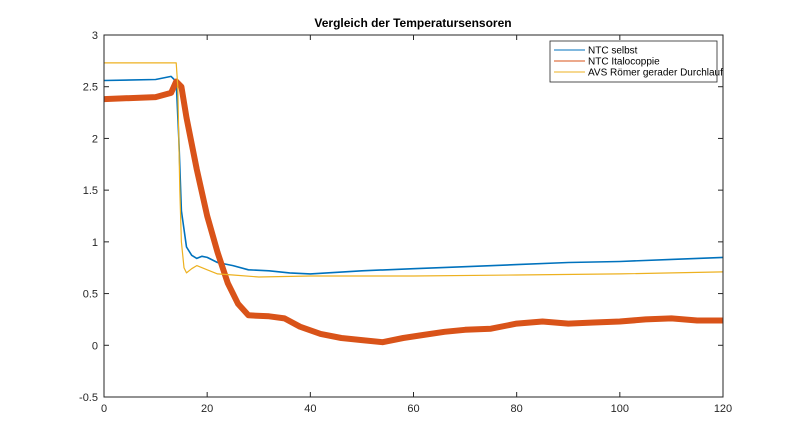  What do you see at coordinates (723, 409) in the screenshot?
I see `x-tick-label: 120` at bounding box center [723, 409].